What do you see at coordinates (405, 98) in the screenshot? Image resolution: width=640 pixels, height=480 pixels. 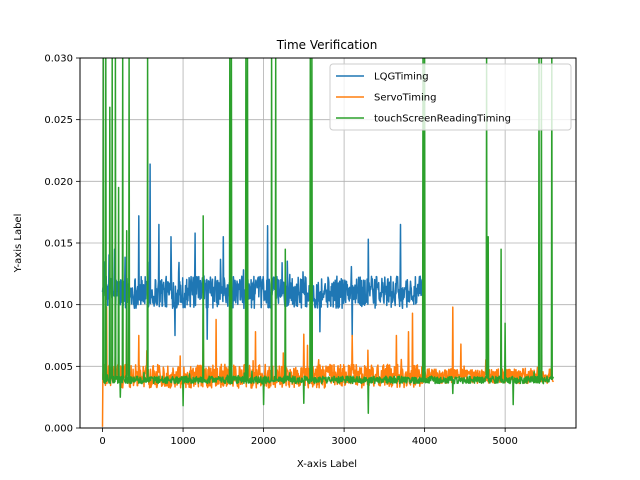 I see `legend-label: ServoTiming` at bounding box center [405, 98].